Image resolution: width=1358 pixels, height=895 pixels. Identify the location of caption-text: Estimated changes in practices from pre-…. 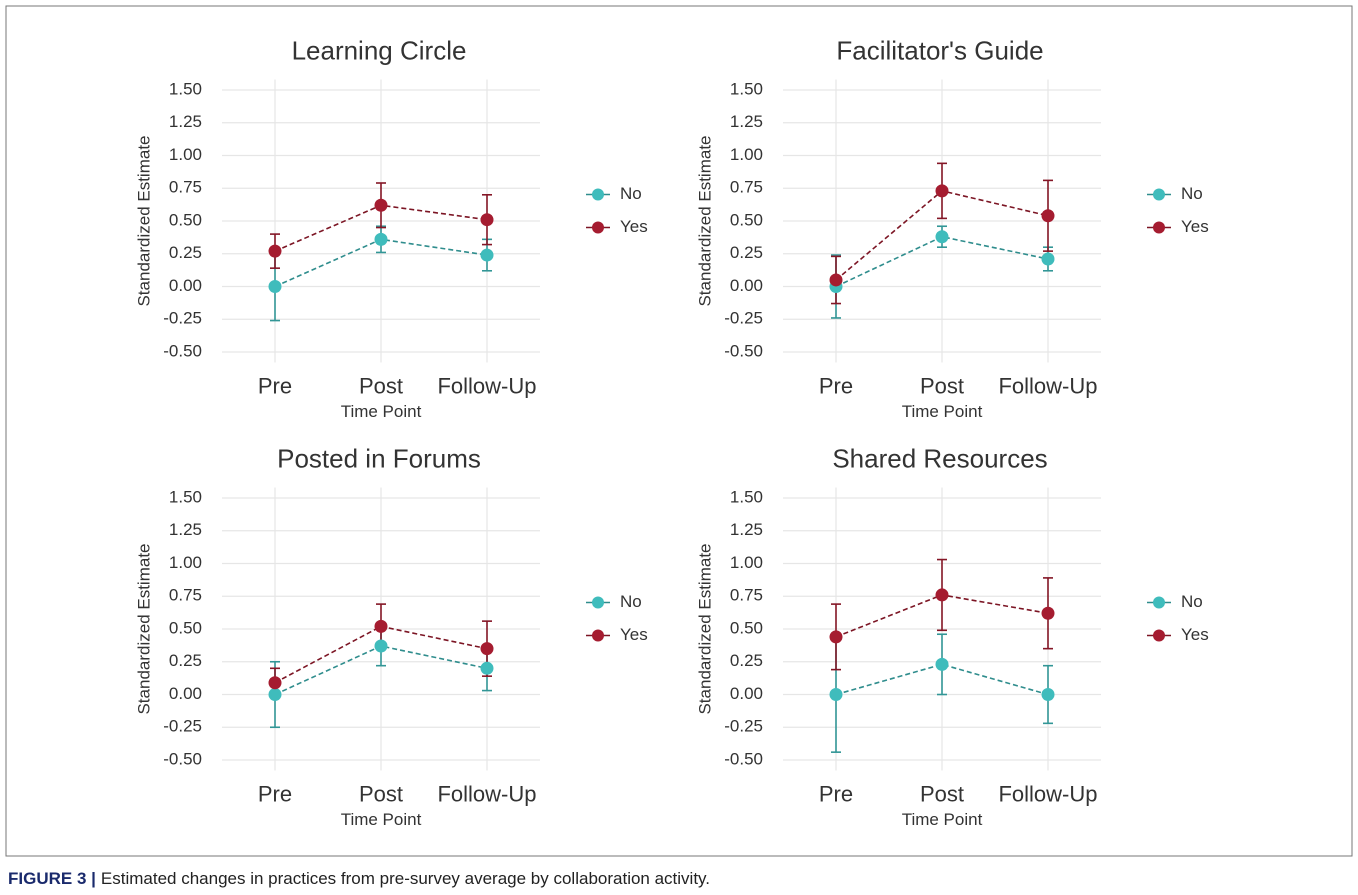
(405, 878).